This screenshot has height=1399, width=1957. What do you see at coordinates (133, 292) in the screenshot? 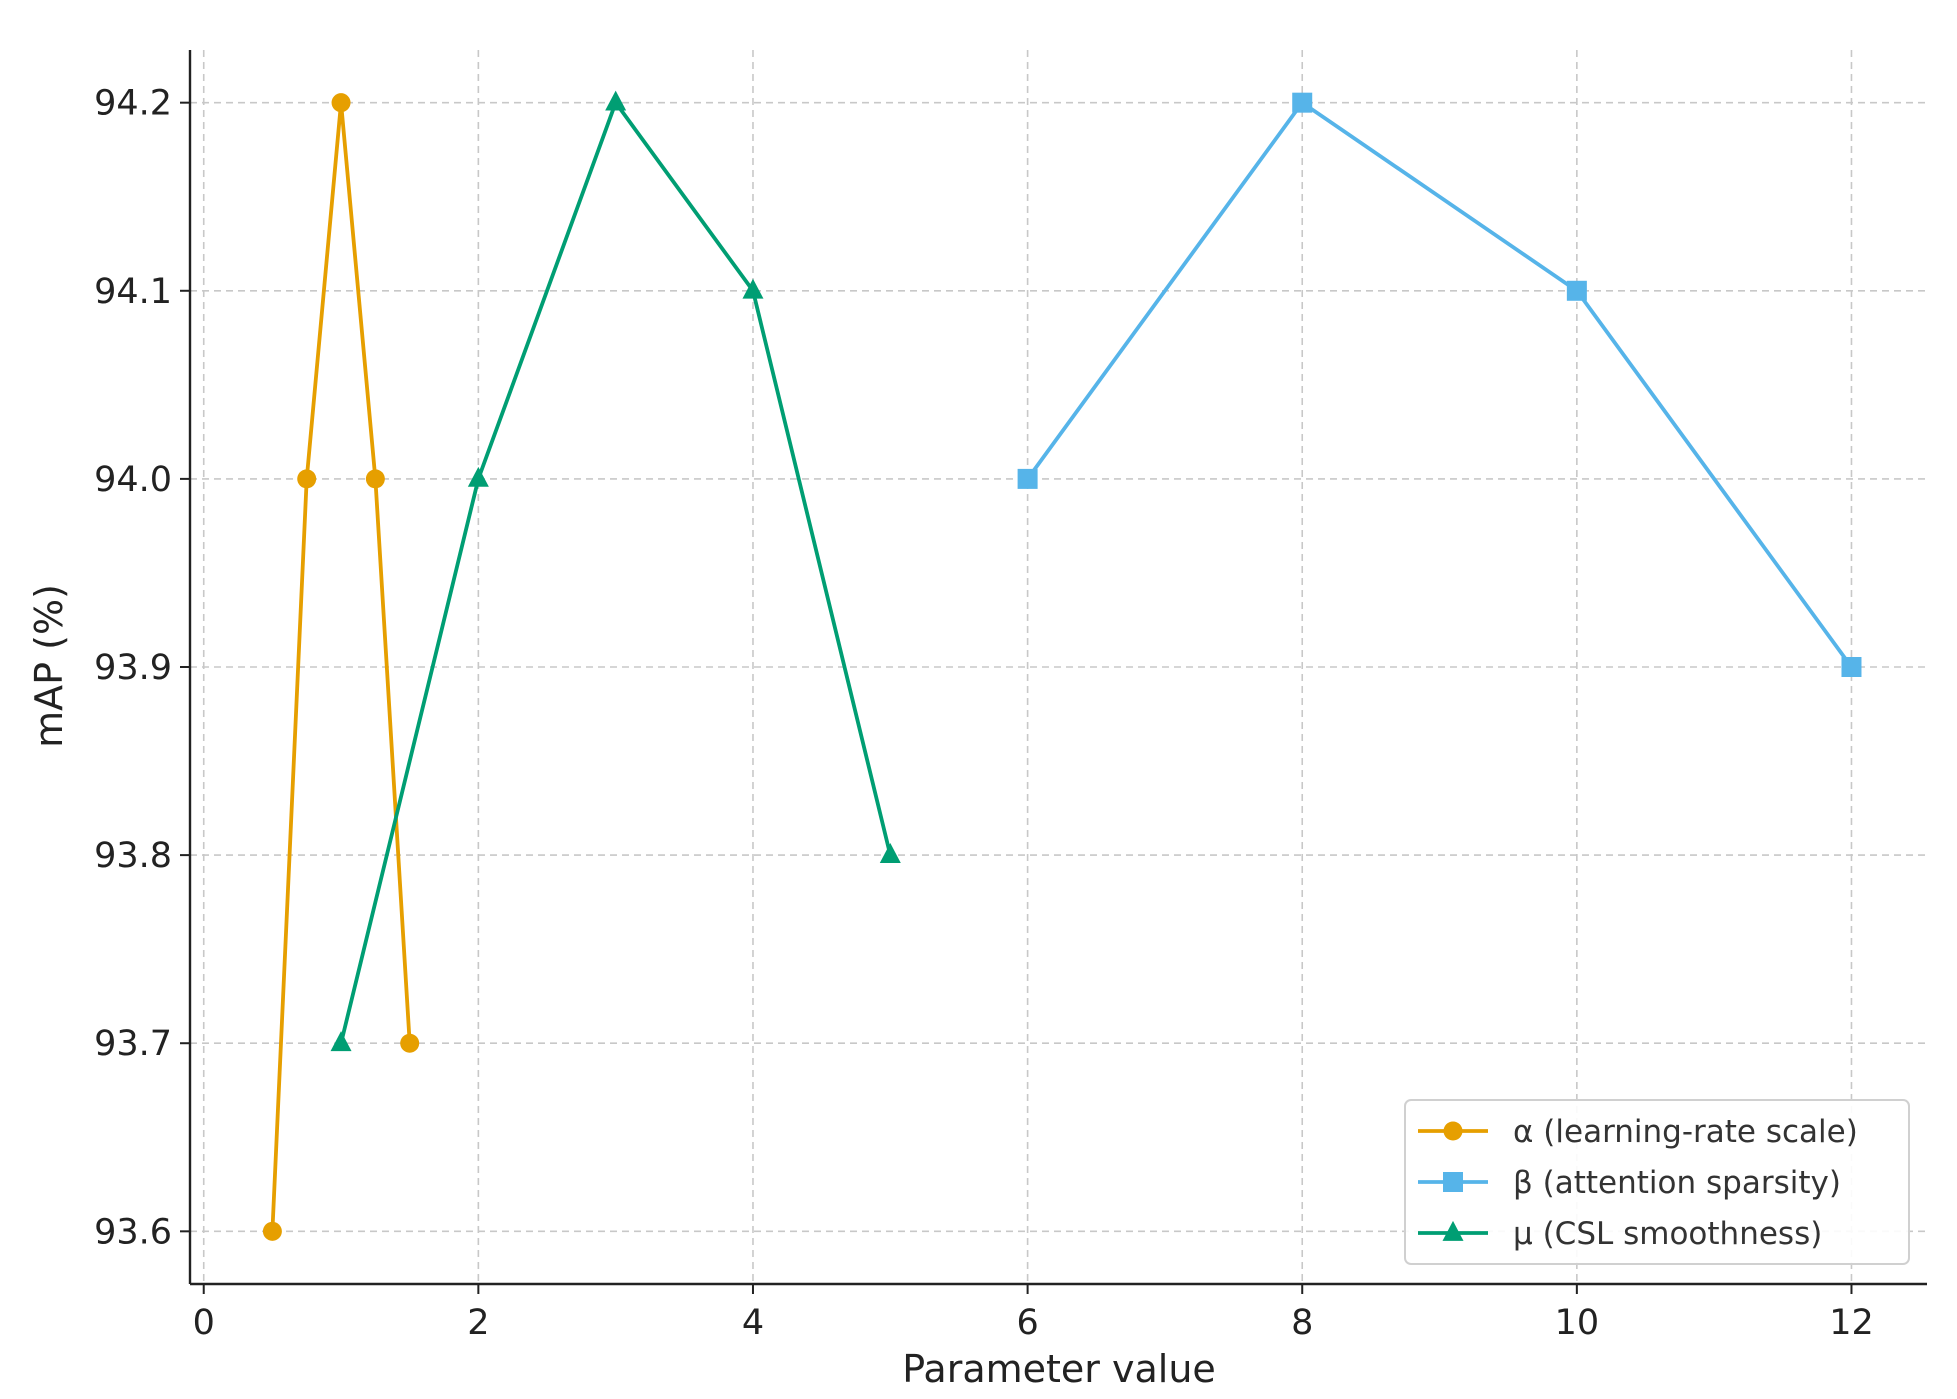
I see `y-tick-label: 94.1` at bounding box center [133, 292].